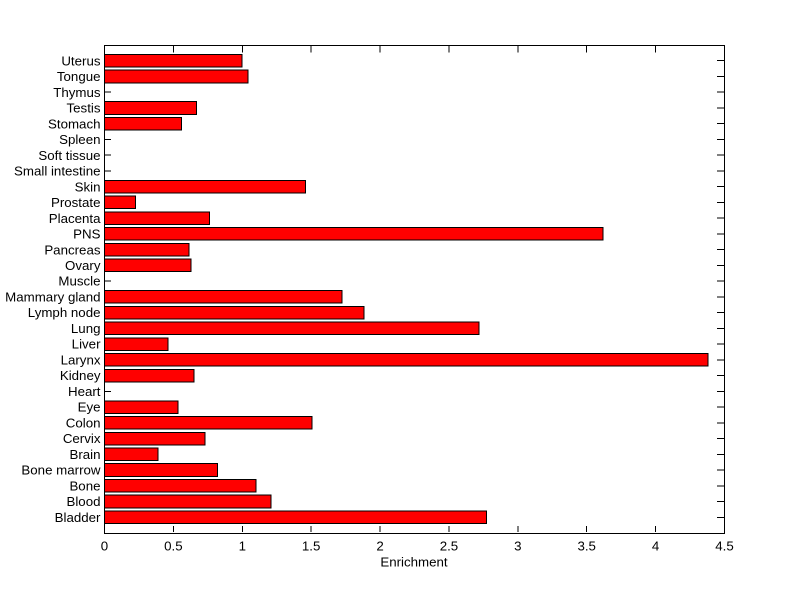  What do you see at coordinates (60, 470) in the screenshot?
I see `svg-text: Bone marrow` at bounding box center [60, 470].